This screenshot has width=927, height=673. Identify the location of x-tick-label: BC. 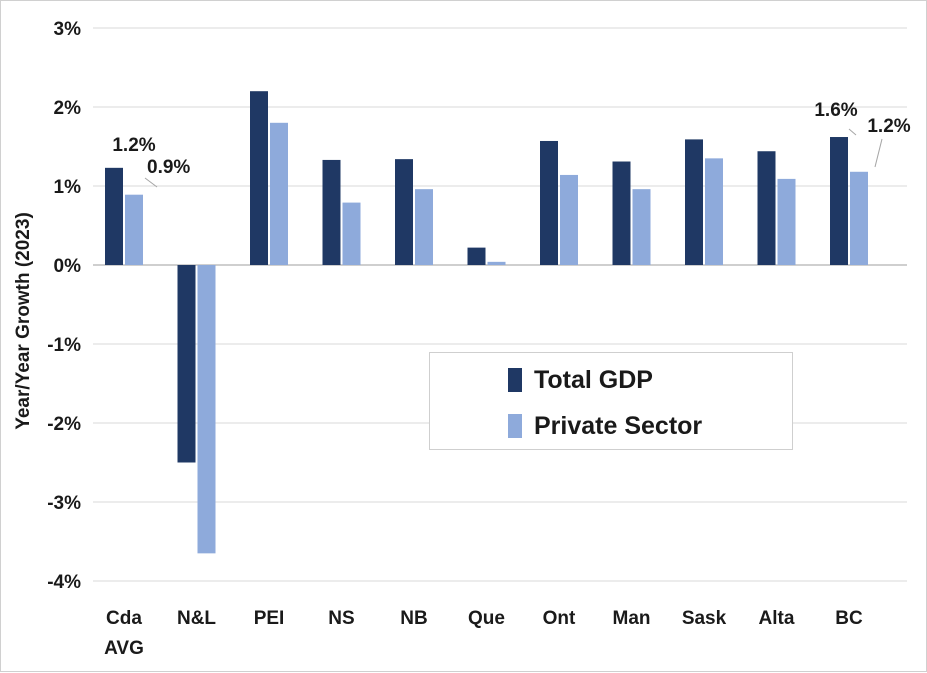
(849, 618).